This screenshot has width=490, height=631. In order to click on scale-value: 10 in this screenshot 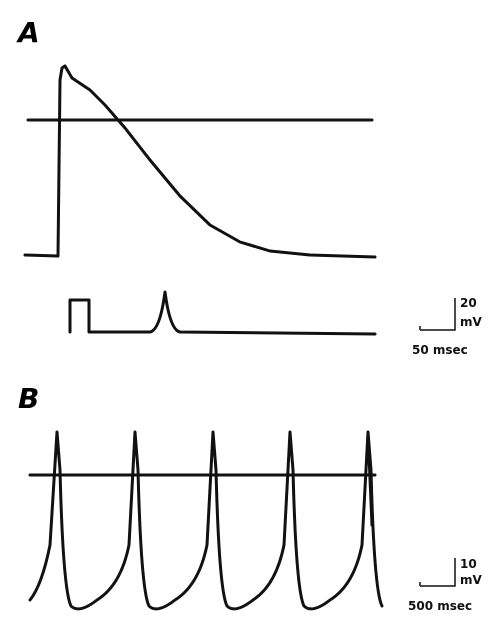, I will do `click(468, 564)`.